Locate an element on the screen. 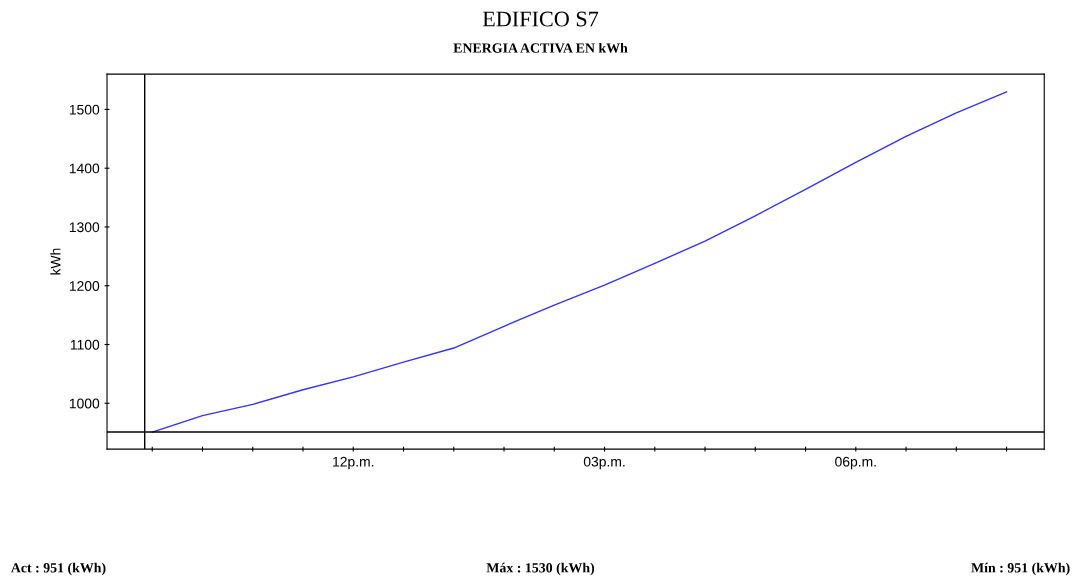 Image resolution: width=1081 pixels, height=584 pixels. chart-subtitle: ENERGIA ACTIVA EN kWh is located at coordinates (540, 47).